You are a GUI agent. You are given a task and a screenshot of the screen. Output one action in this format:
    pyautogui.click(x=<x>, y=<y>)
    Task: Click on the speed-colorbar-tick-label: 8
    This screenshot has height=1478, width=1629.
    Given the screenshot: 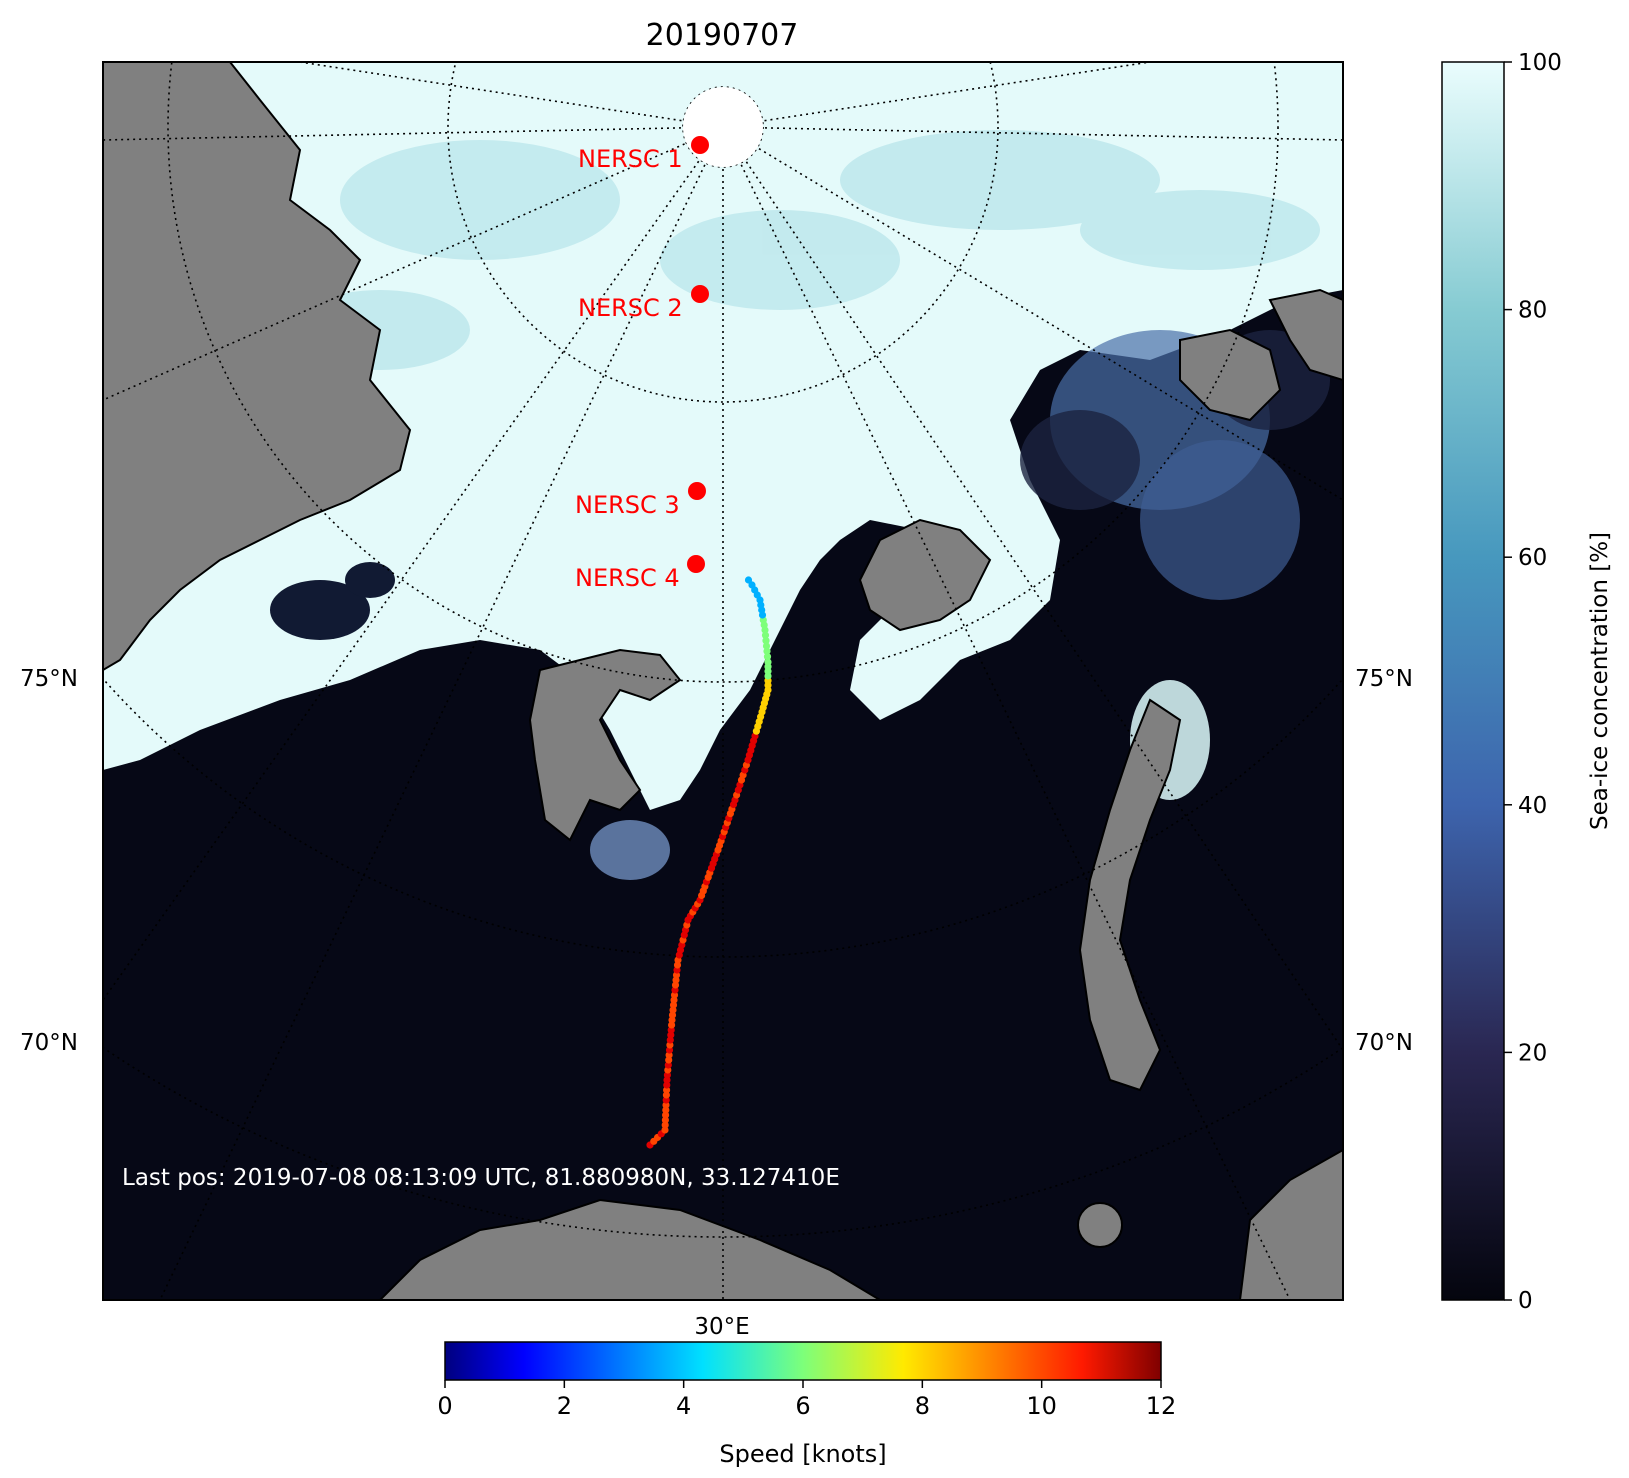 What is the action you would take?
    pyautogui.click(x=922, y=1406)
    